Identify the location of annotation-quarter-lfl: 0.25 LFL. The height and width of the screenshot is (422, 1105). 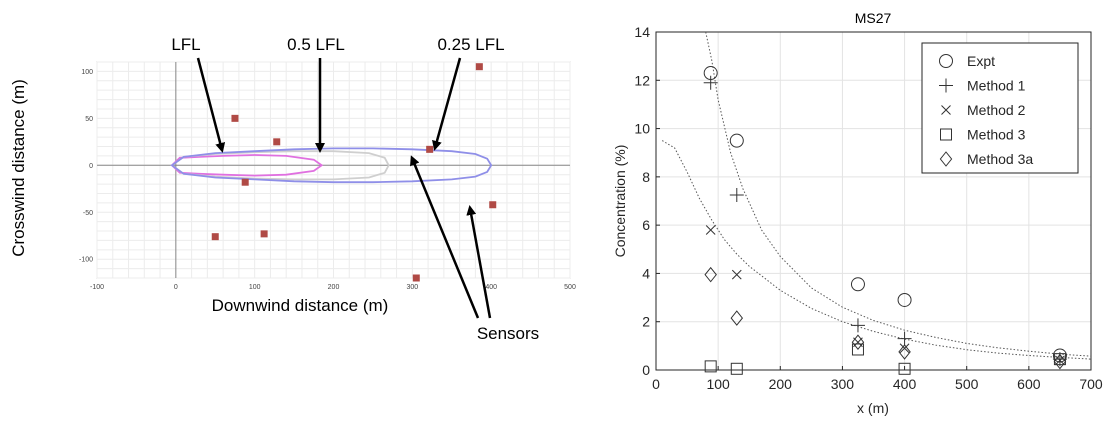
(470, 44).